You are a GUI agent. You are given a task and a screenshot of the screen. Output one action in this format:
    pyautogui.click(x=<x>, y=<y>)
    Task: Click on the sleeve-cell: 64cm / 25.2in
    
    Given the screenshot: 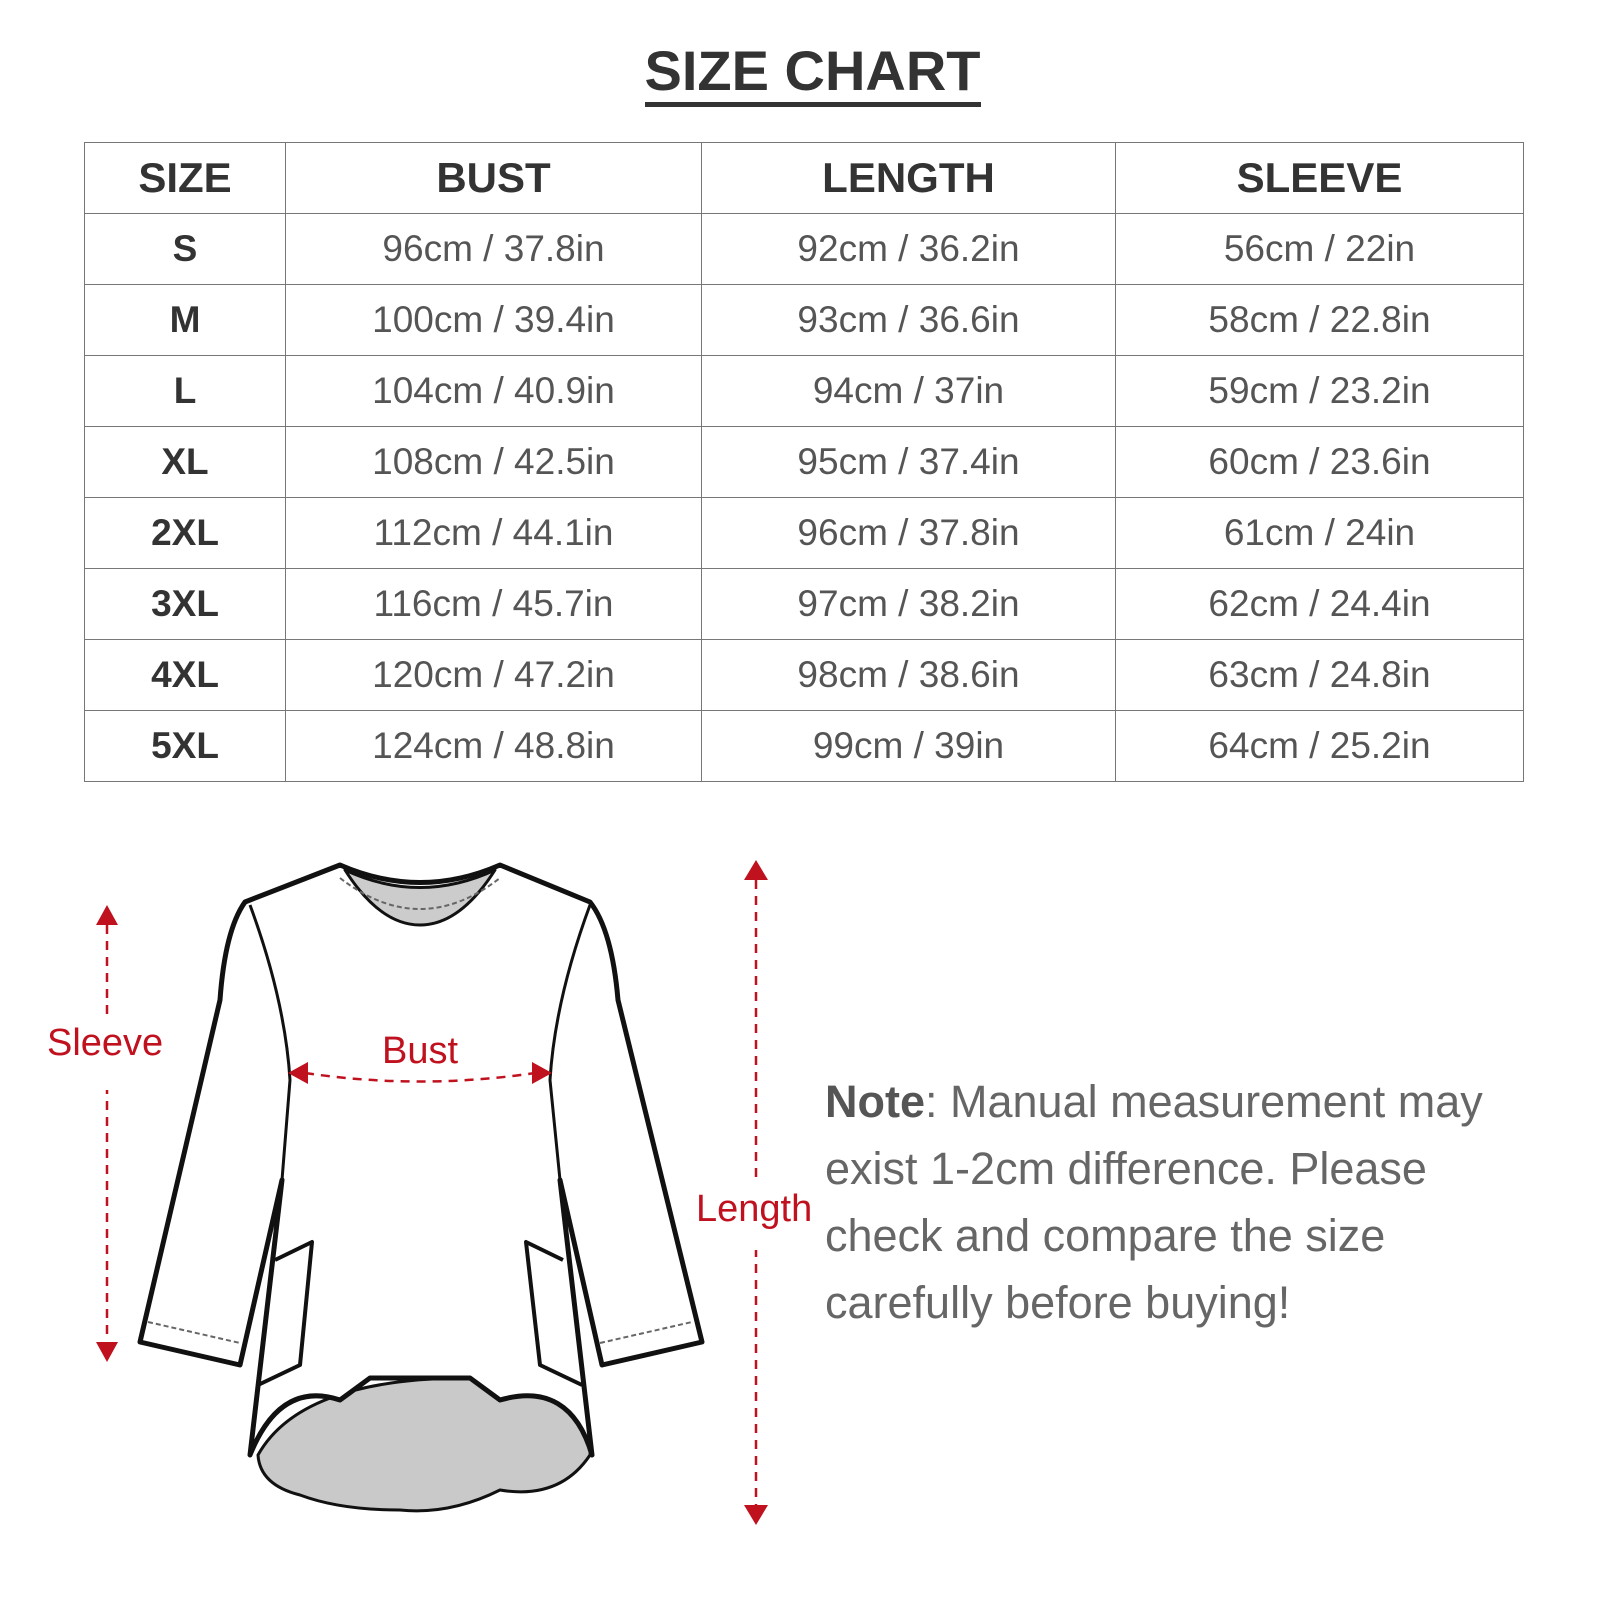 What is the action you would take?
    pyautogui.click(x=1319, y=746)
    